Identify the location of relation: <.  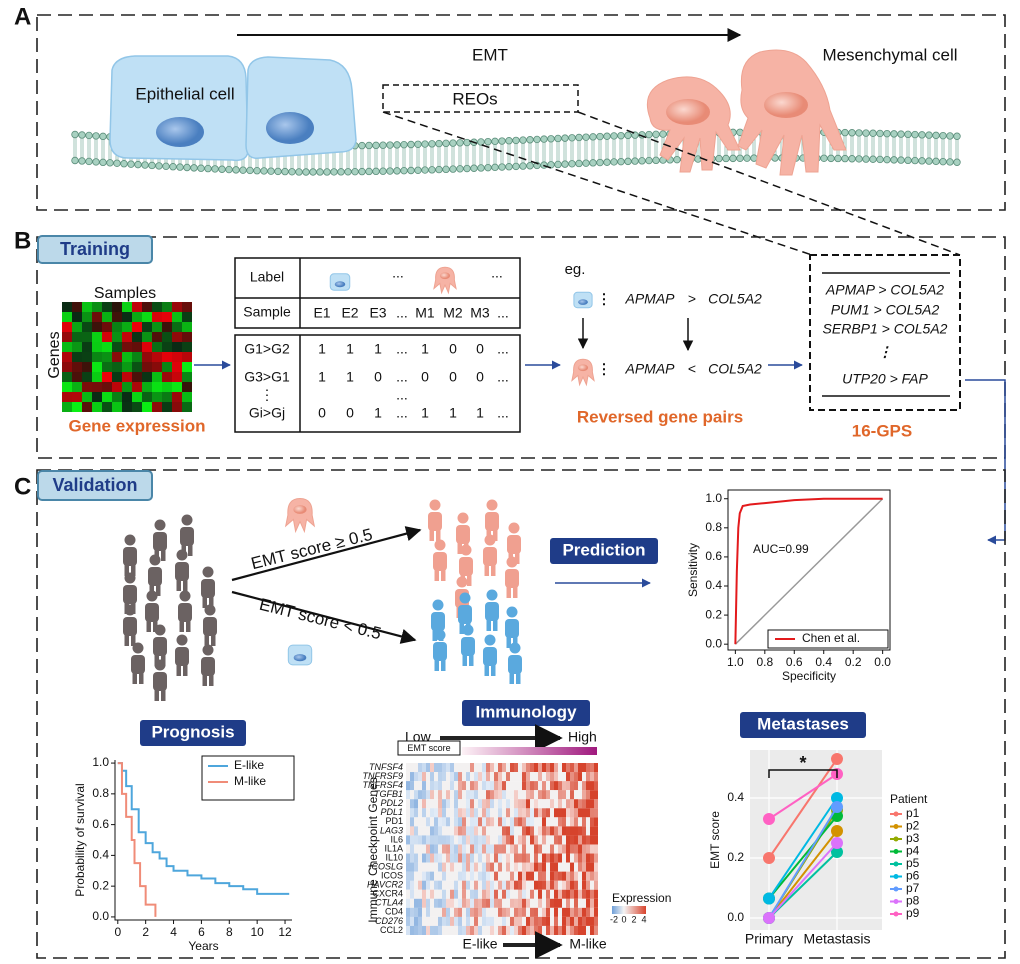
(692, 369).